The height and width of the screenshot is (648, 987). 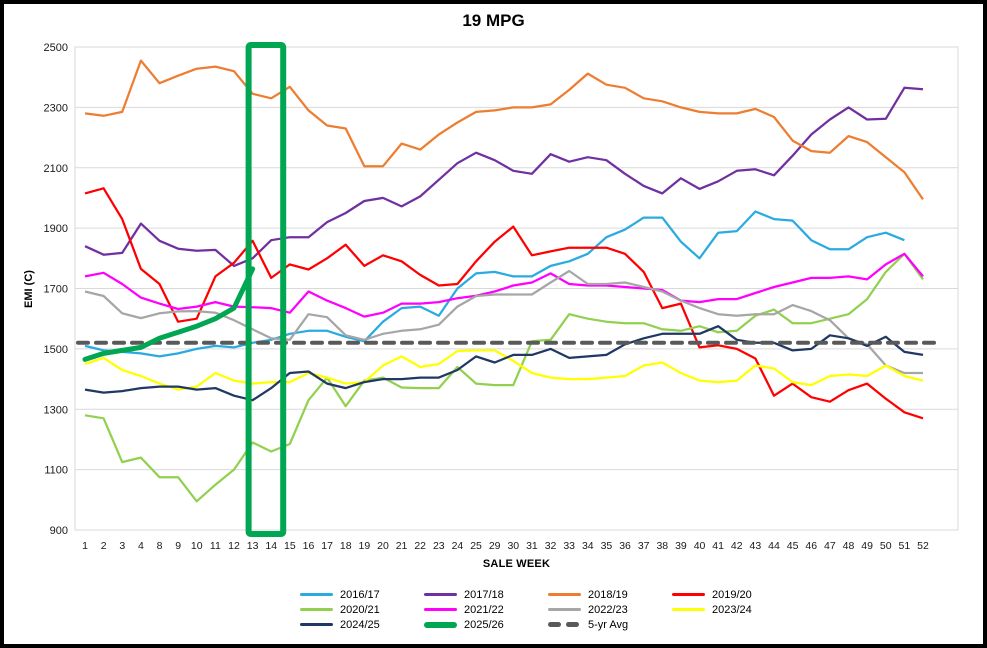 I want to click on legend-row: 2020/21 2021/22 2022/23 2023/24, so click(x=548, y=609).